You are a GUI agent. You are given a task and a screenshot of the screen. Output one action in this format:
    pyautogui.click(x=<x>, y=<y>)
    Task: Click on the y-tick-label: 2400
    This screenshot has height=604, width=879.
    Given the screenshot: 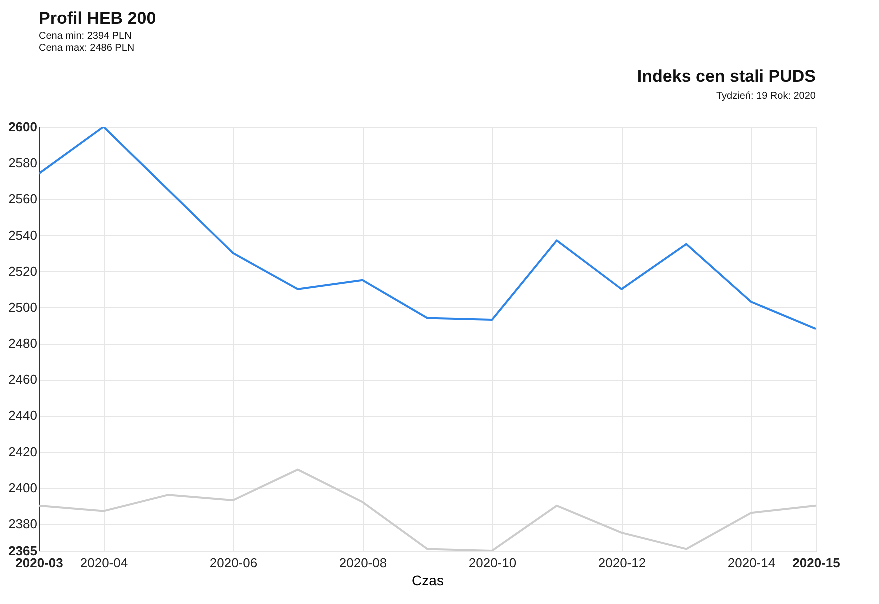 What is the action you would take?
    pyautogui.click(x=23, y=488)
    